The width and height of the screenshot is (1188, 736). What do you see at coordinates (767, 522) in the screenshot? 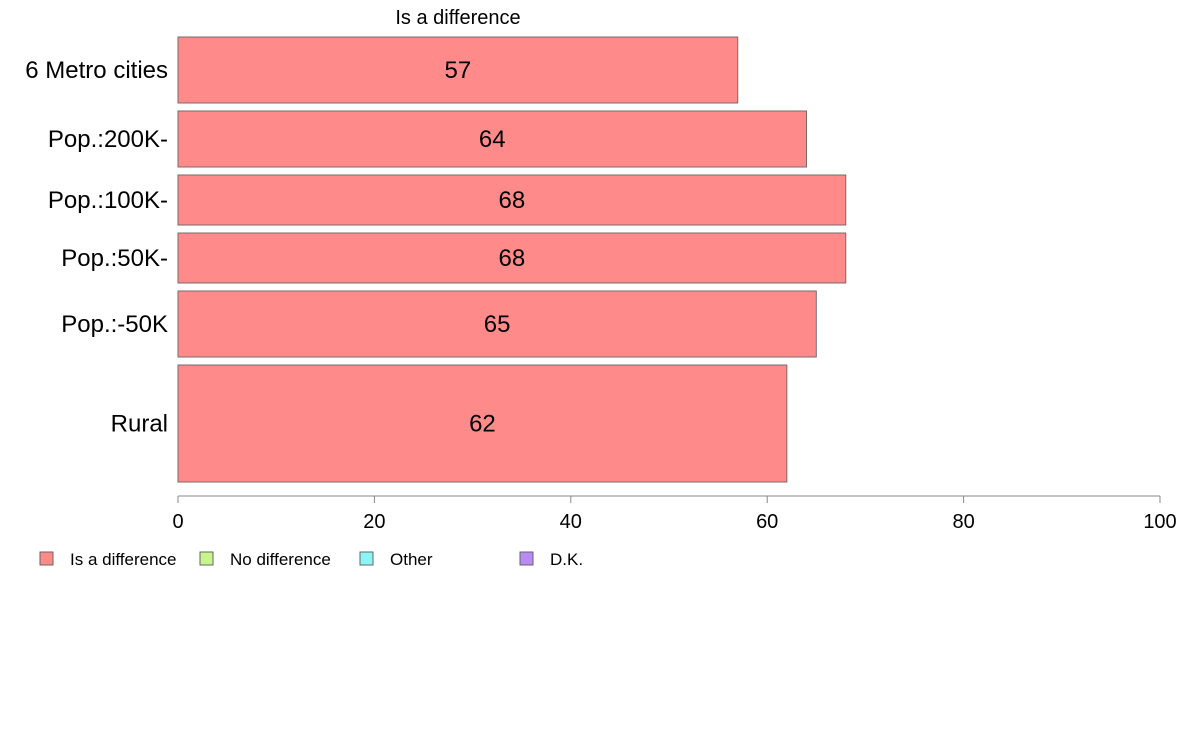
I see `x-tick-label: 60` at bounding box center [767, 522].